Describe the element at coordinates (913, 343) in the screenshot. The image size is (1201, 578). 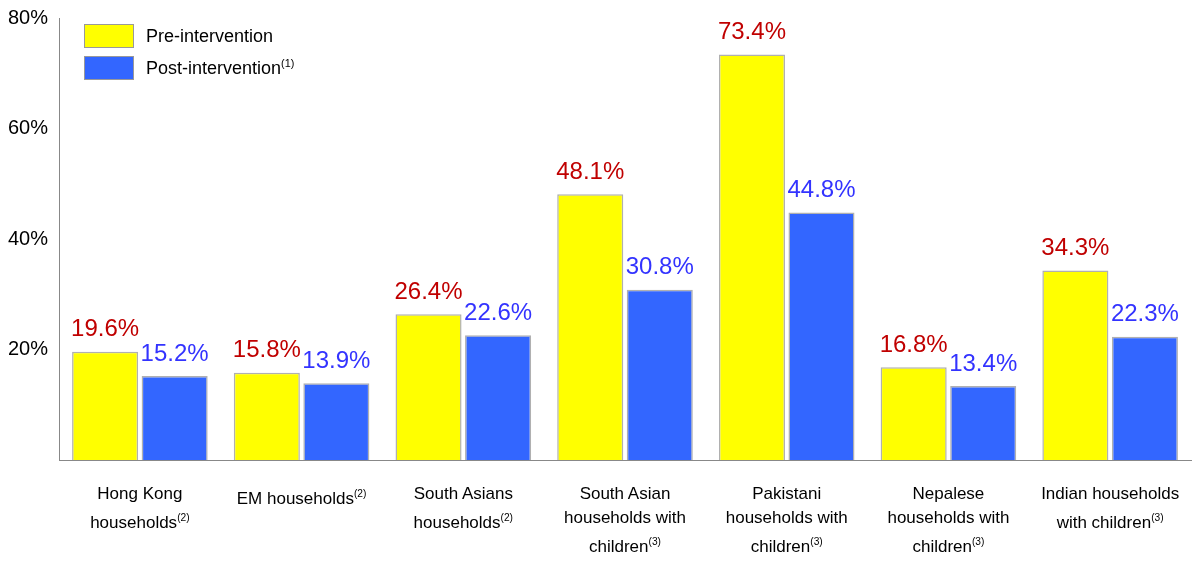
I see `data-label: 16.8%` at that location.